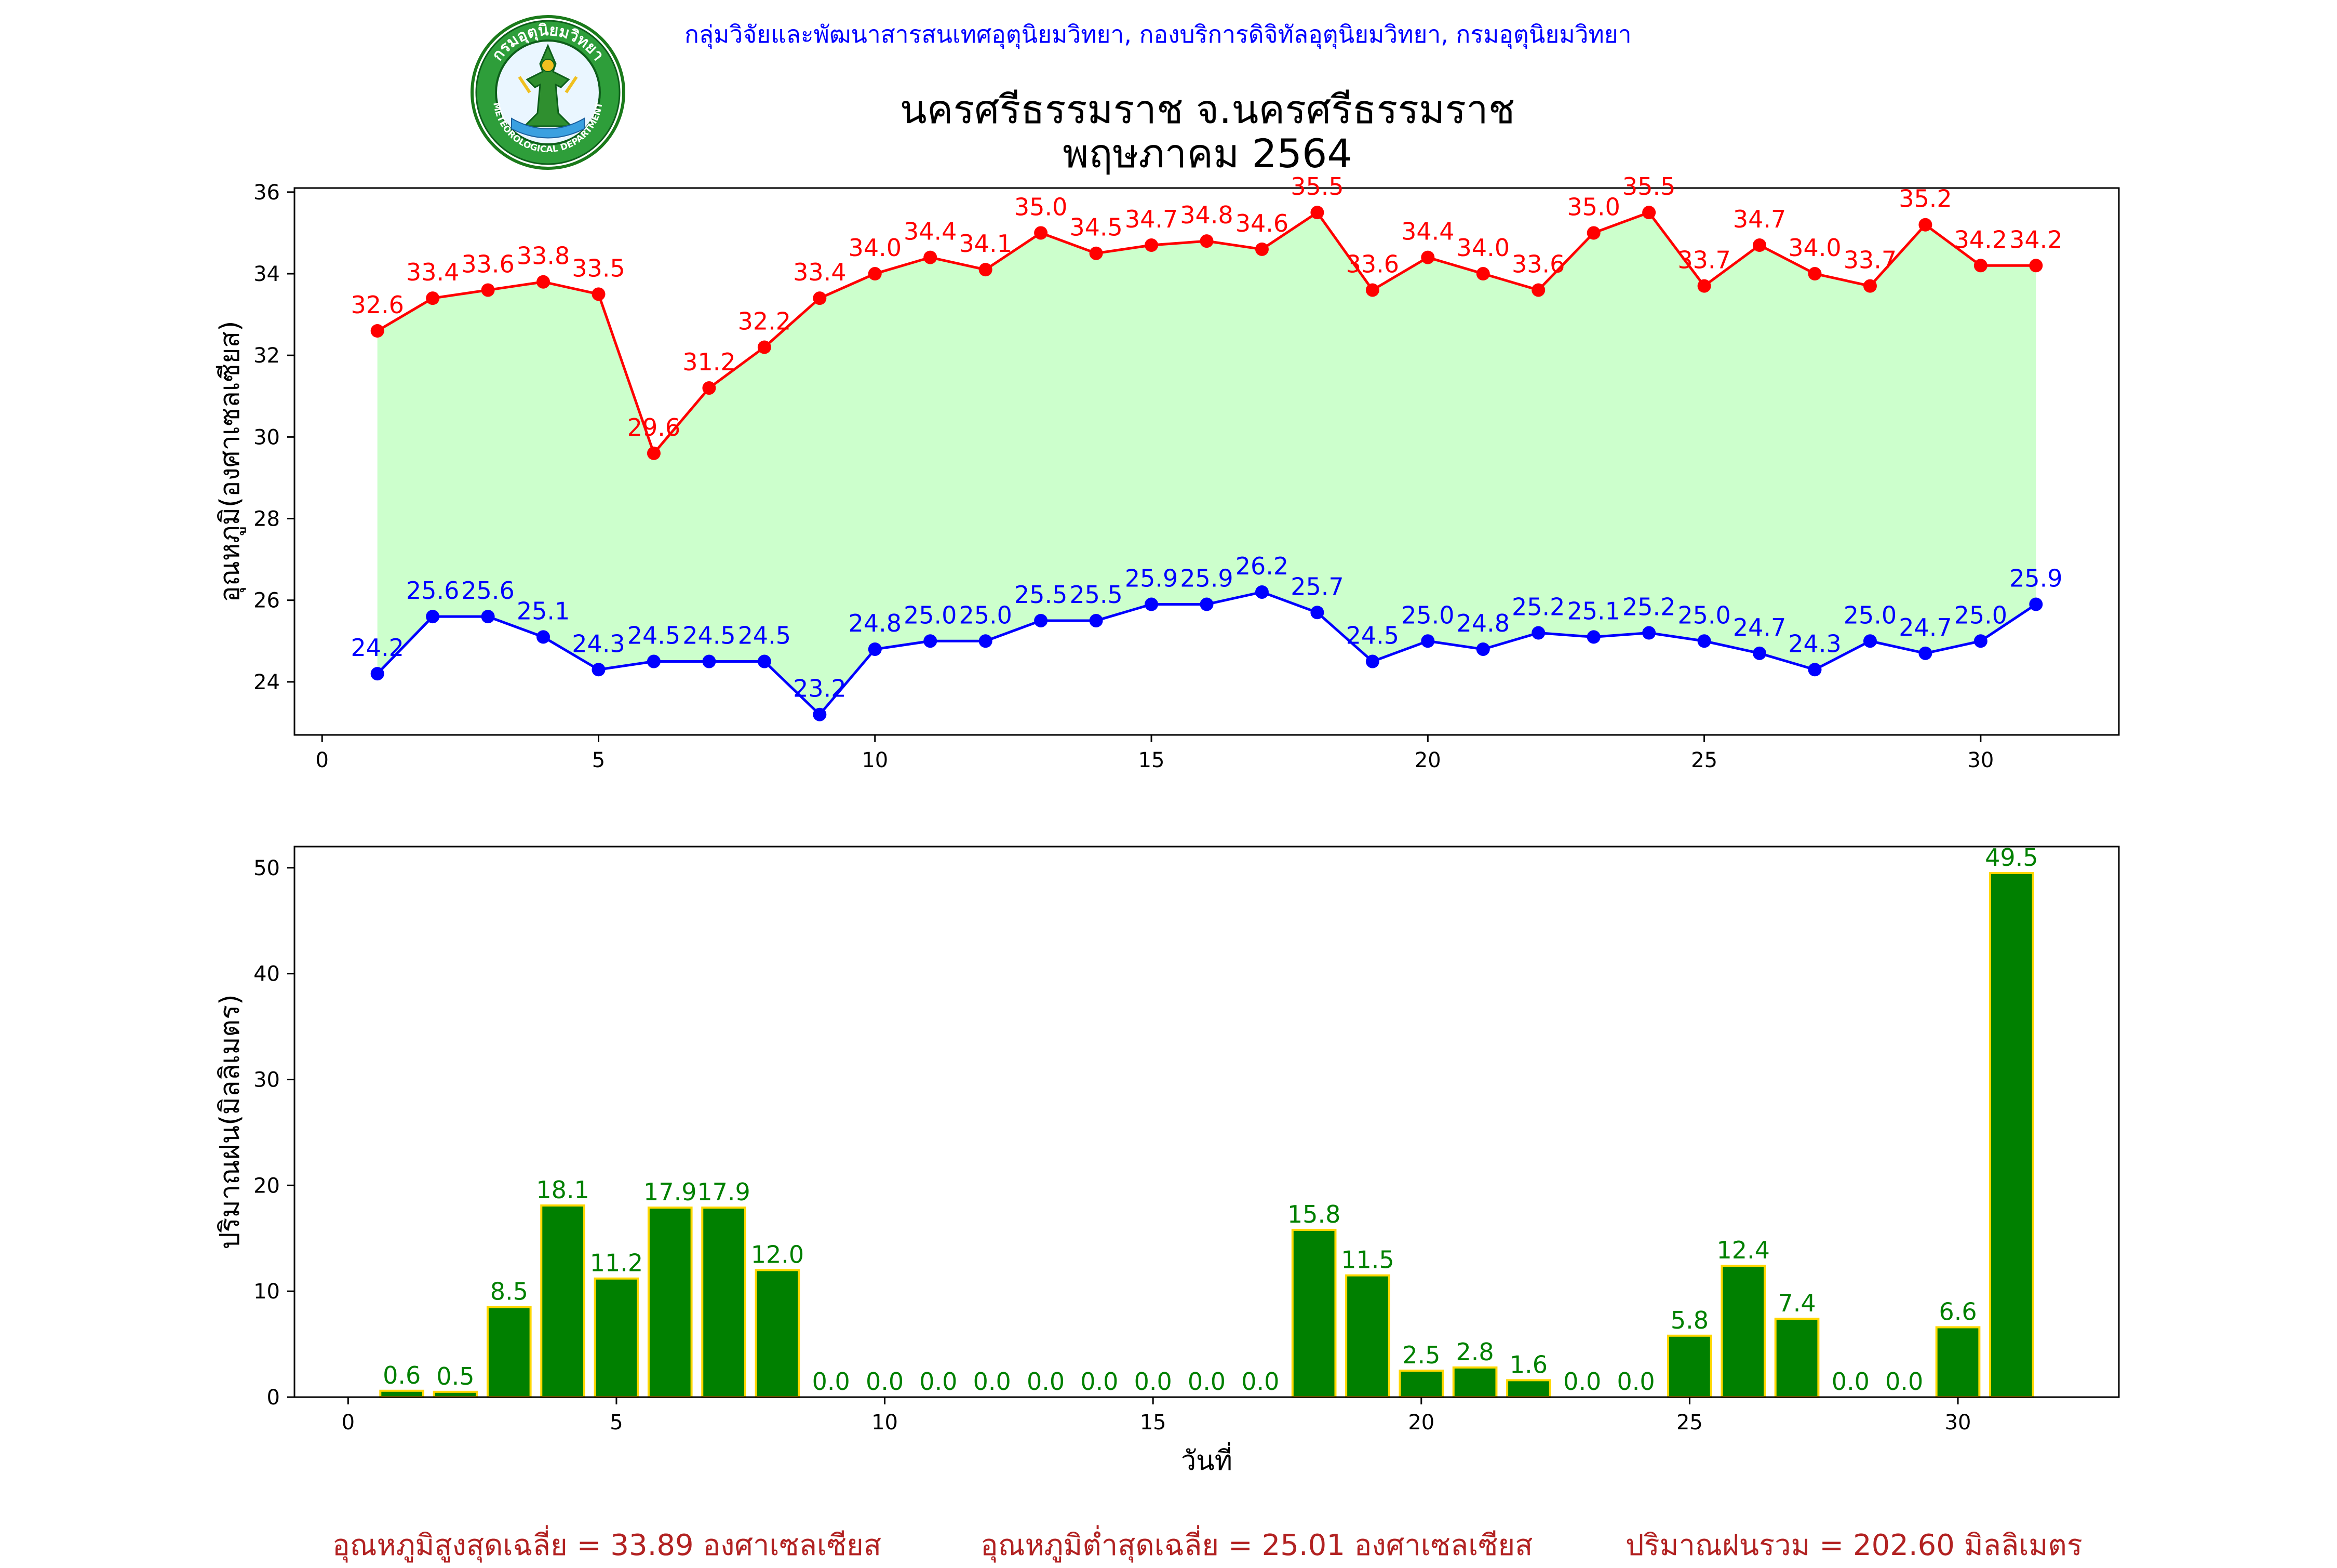 The image size is (2337, 1568). I want to click on rain-data-label: 17.9, so click(723, 1192).